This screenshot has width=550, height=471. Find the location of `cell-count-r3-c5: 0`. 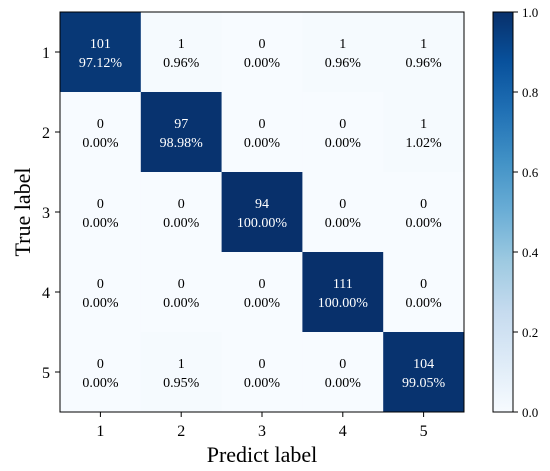

cell-count-r3-c5: 0 is located at coordinates (423, 204).